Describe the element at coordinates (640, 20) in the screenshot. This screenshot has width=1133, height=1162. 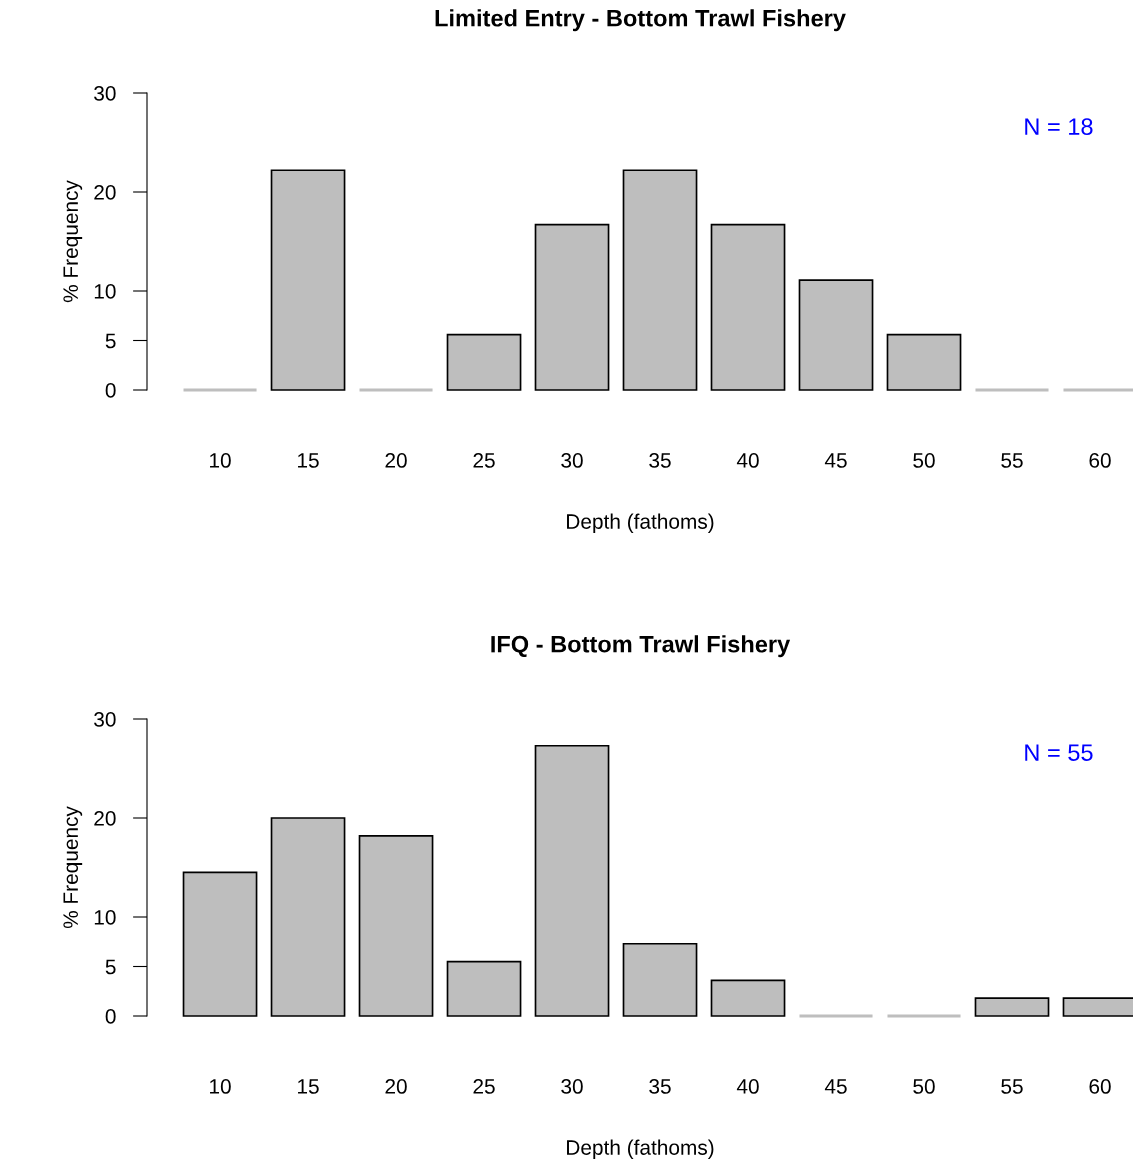
I see `chart-title: Limited Entry - Bottom Trawl Fishery` at that location.